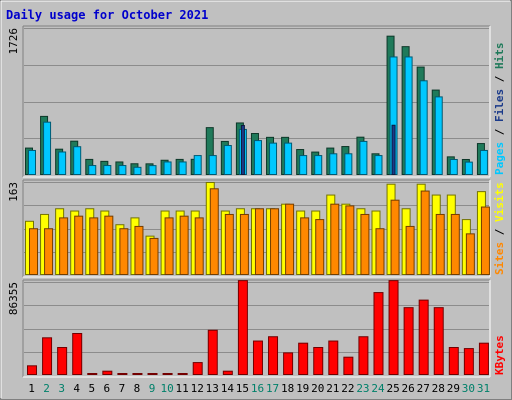  I want to click on day-label: 4, so click(76, 388).